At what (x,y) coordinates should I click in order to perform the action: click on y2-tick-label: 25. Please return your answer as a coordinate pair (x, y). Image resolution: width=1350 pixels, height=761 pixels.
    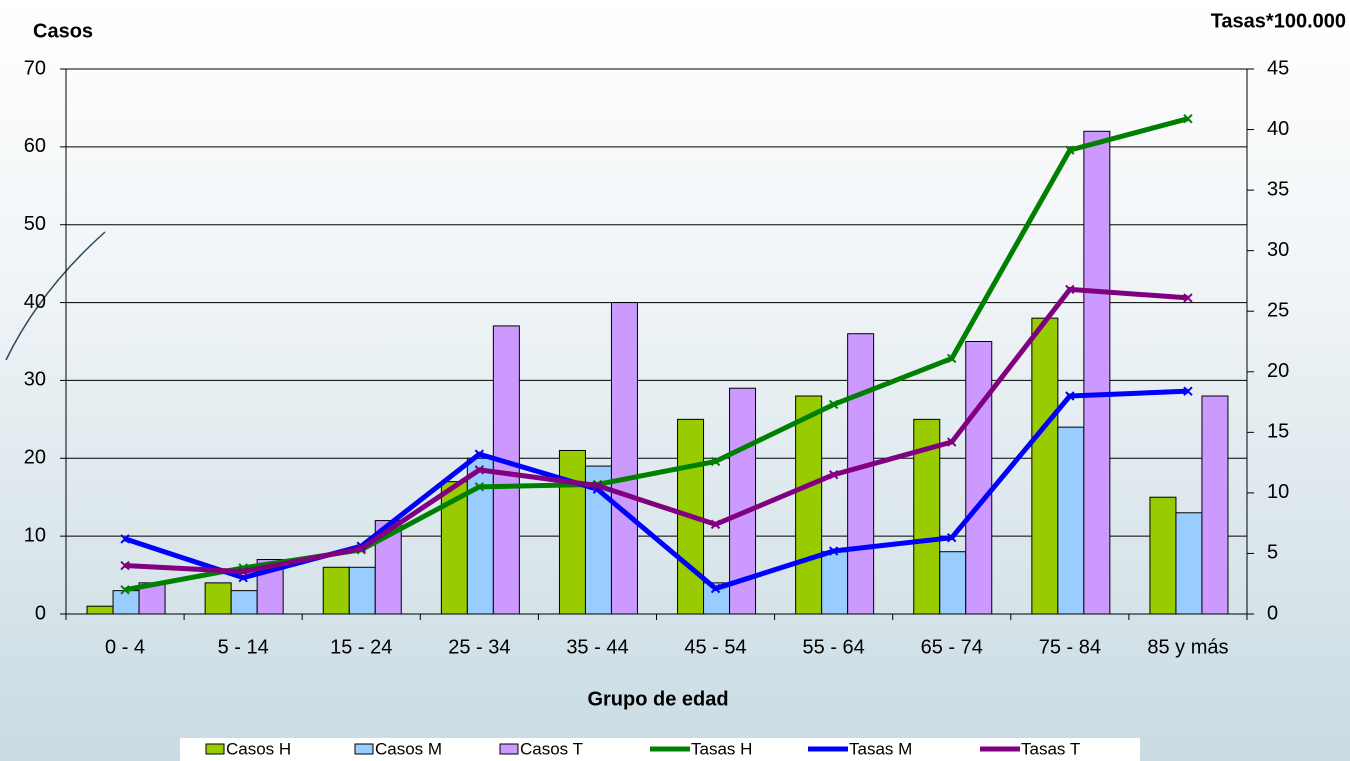
    Looking at the image, I should click on (1278, 311).